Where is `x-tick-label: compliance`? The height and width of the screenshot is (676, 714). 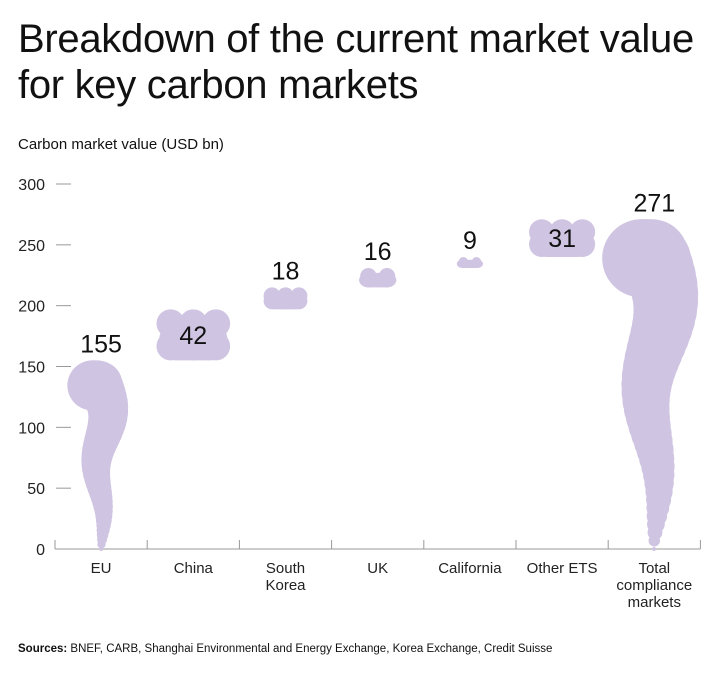 x-tick-label: compliance is located at coordinates (654, 585).